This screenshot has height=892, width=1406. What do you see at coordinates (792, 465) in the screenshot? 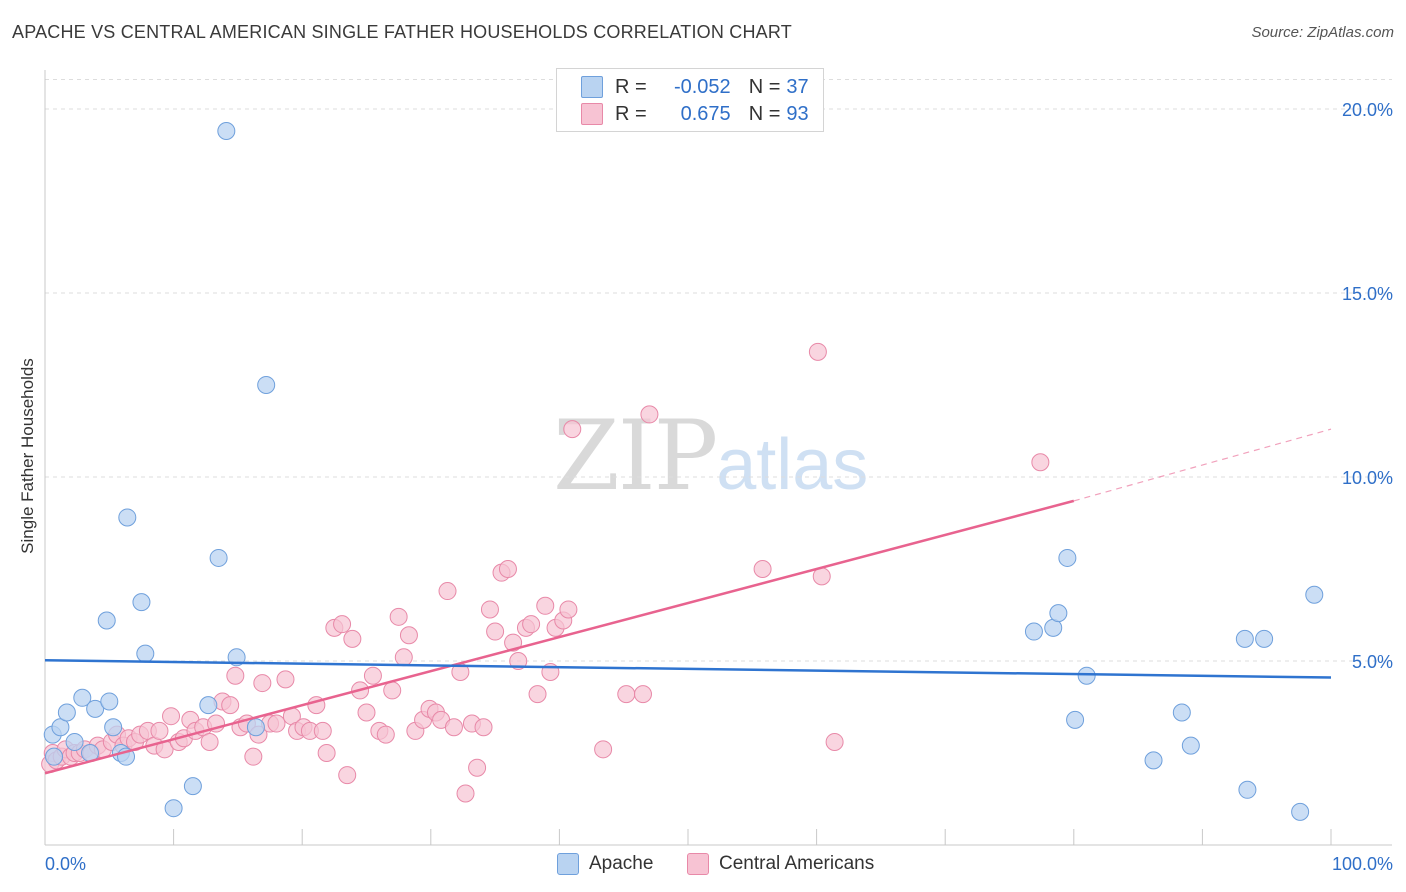
I see `watermark-atlas: atlas` at bounding box center [792, 465].